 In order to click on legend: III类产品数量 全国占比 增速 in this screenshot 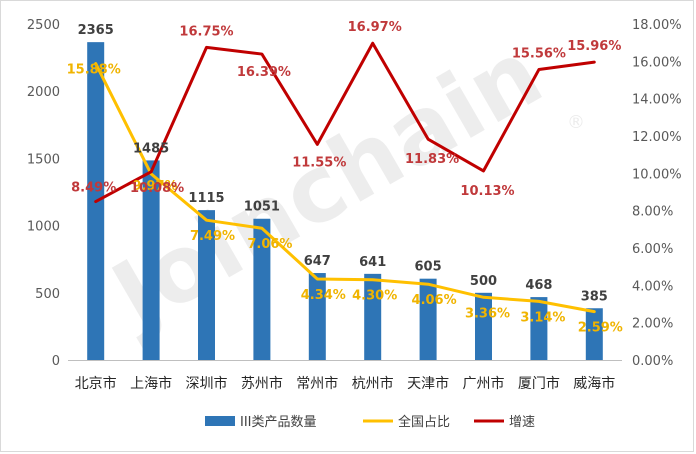, I will do `click(370, 422)`.